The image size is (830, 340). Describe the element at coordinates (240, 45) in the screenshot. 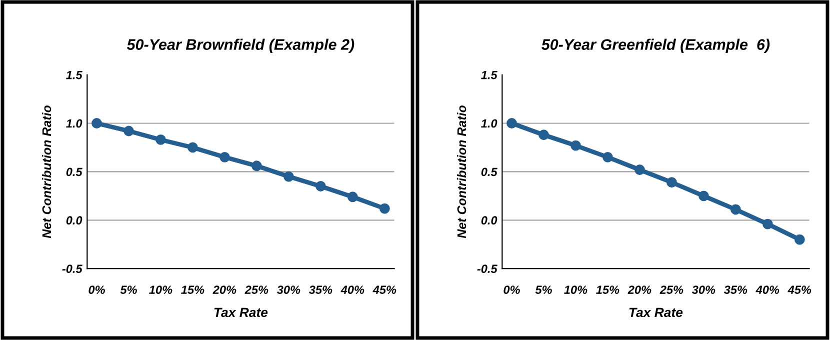

I see `chart-title: 50-Year Brownfield (Example 2)` at that location.